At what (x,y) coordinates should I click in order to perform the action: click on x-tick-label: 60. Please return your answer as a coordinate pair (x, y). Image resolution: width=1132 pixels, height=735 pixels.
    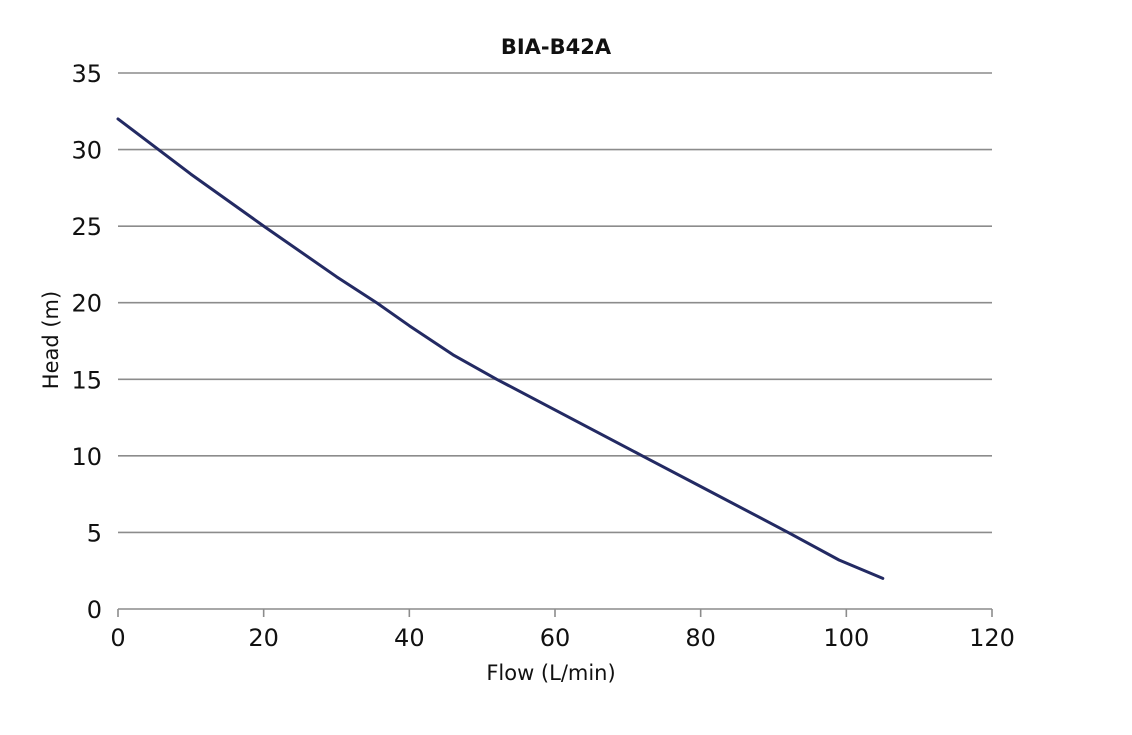
    Looking at the image, I should click on (555, 638).